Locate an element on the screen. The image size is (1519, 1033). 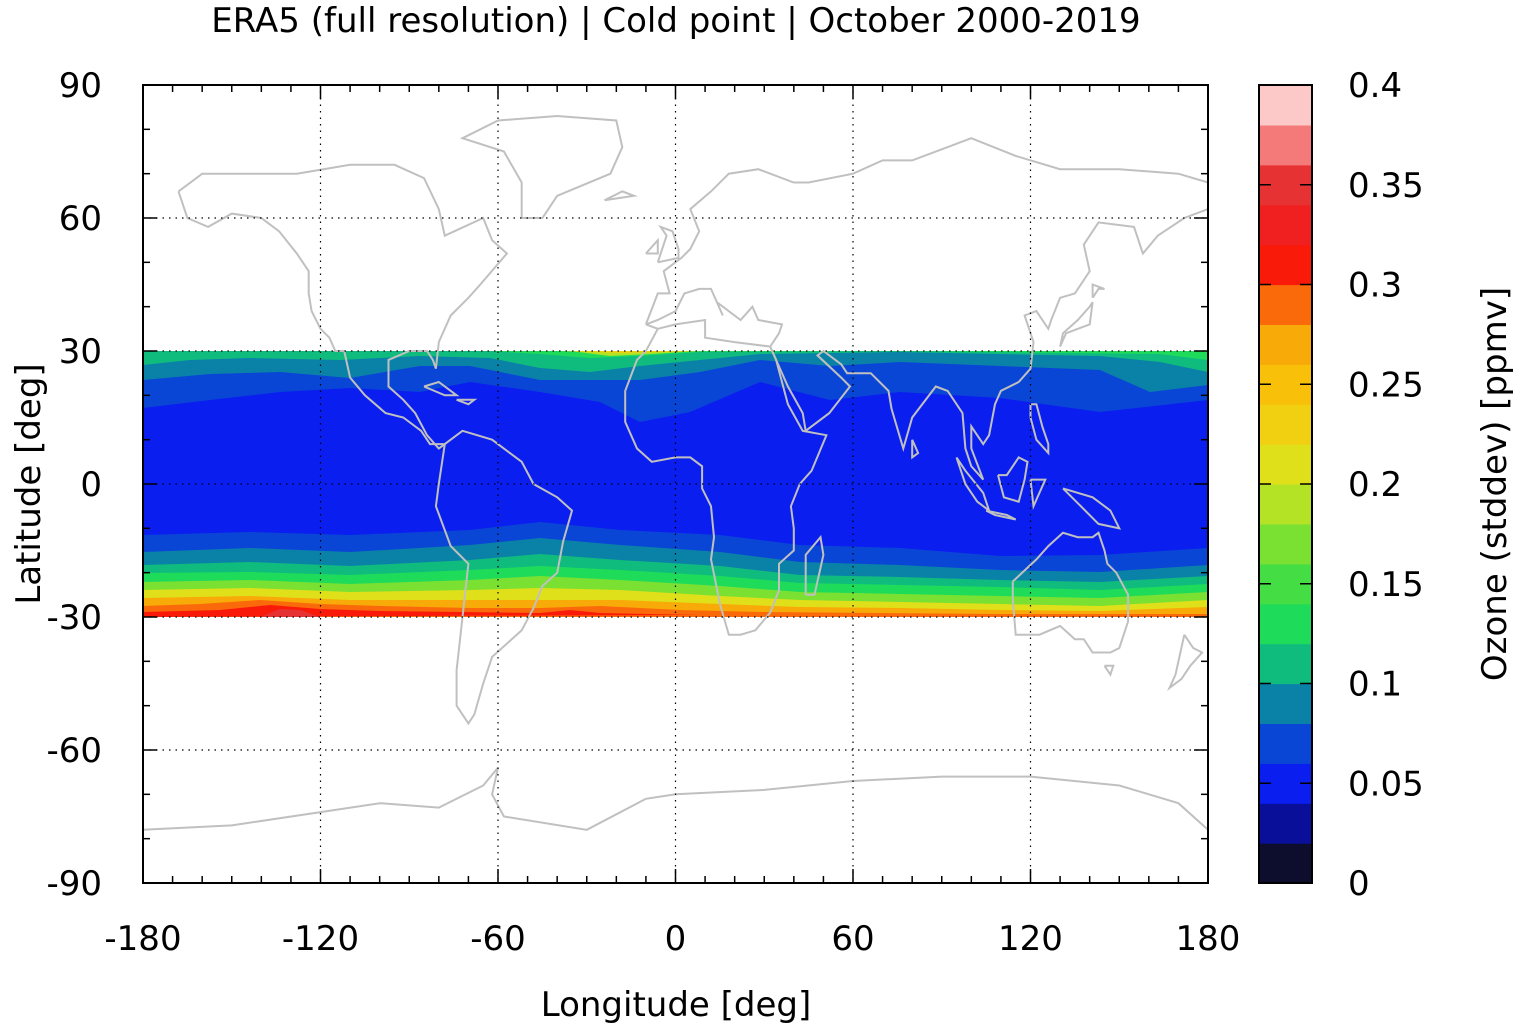
colorbar-frame is located at coordinates (1285, 484).